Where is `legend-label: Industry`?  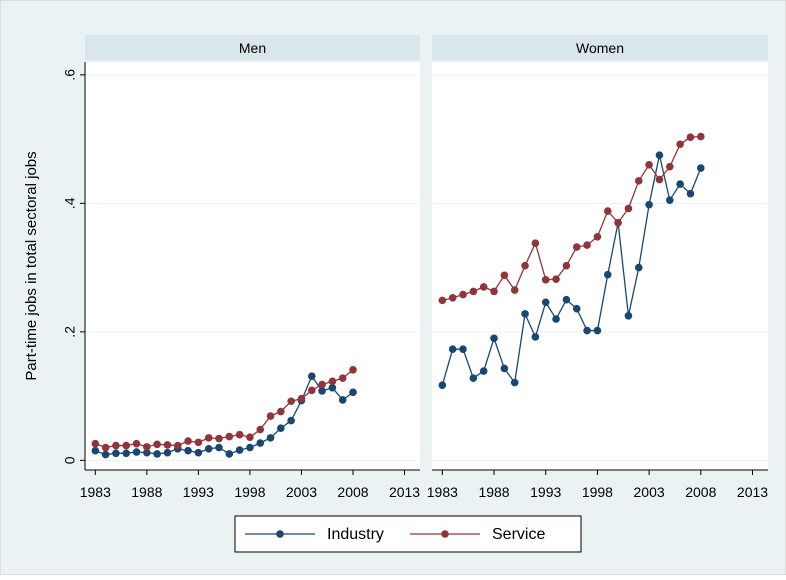 legend-label: Industry is located at coordinates (355, 534).